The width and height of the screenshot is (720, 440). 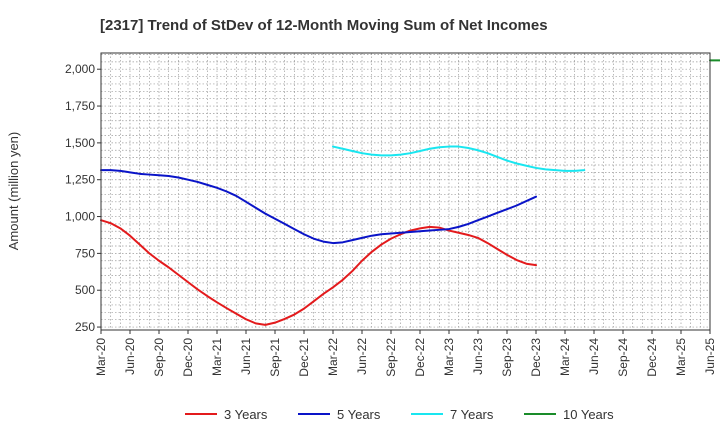 What do you see at coordinates (594, 356) in the screenshot?
I see `x-tick-label: Jun-24` at bounding box center [594, 356].